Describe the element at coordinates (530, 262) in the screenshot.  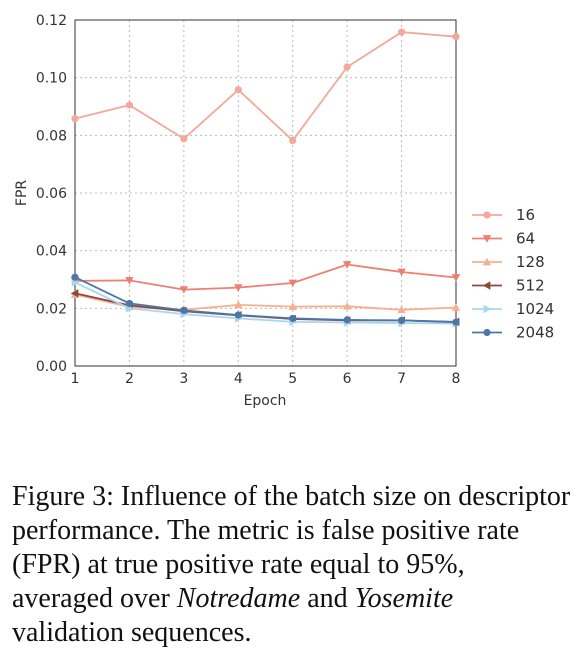
I see `legend-label: 128` at that location.